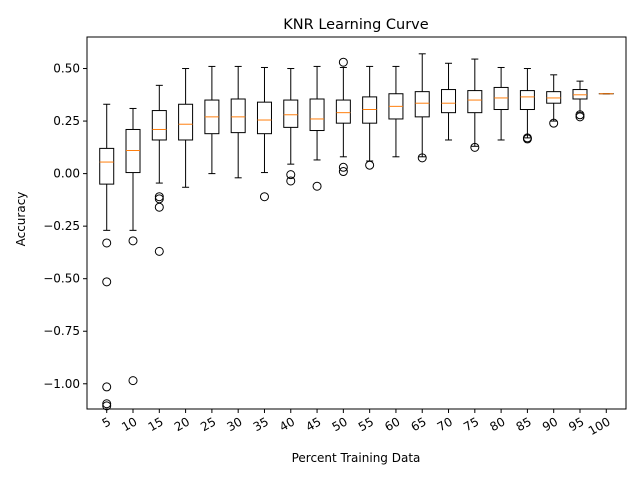  What do you see at coordinates (66, 121) in the screenshot?
I see `y-tick-label: 0.25` at bounding box center [66, 121].